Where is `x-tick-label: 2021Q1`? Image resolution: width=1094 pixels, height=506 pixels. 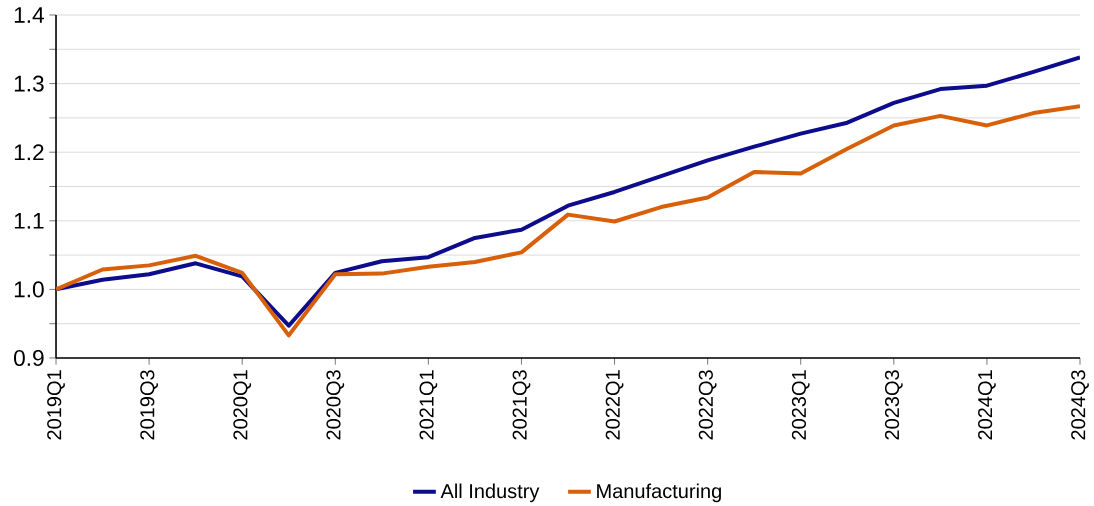 x-tick-label: 2021Q1 is located at coordinates (428, 405).